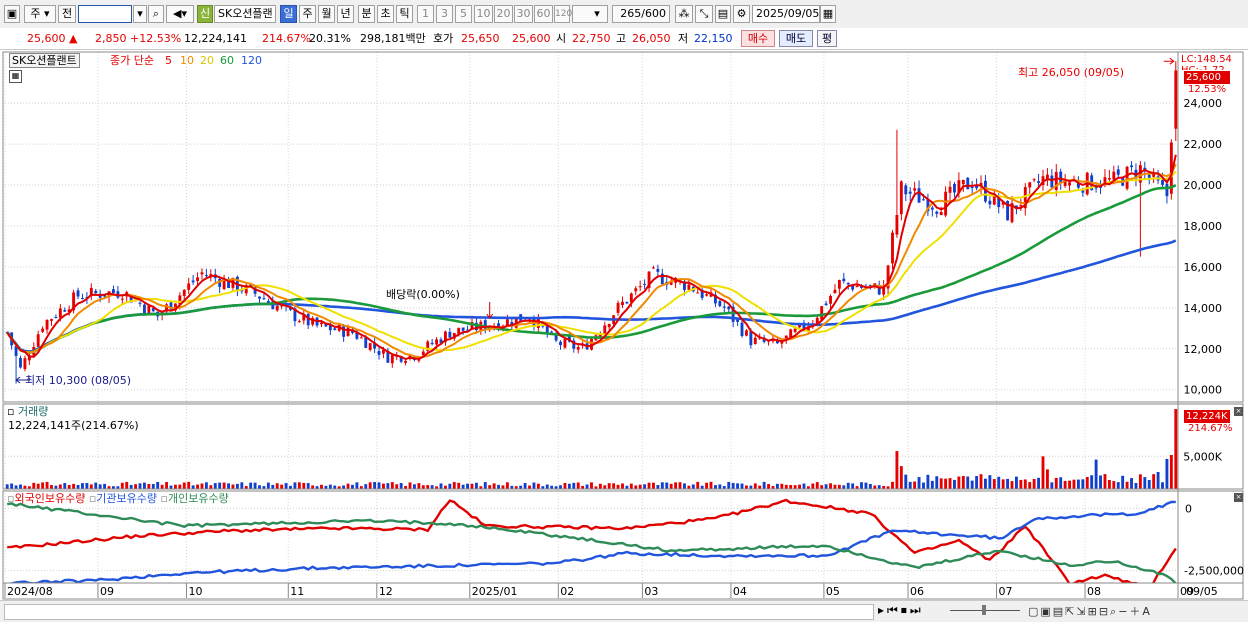  What do you see at coordinates (15, 76) in the screenshot?
I see `table-icon: ▦` at bounding box center [15, 76].